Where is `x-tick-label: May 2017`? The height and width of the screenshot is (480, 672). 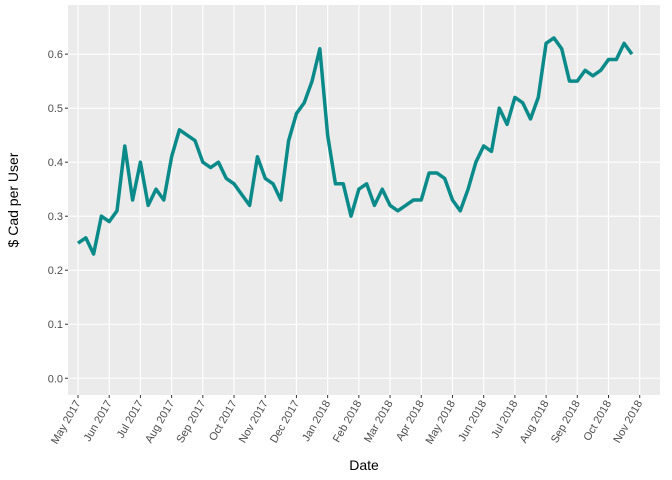 x-tick-label: May 2017 is located at coordinates (66, 423).